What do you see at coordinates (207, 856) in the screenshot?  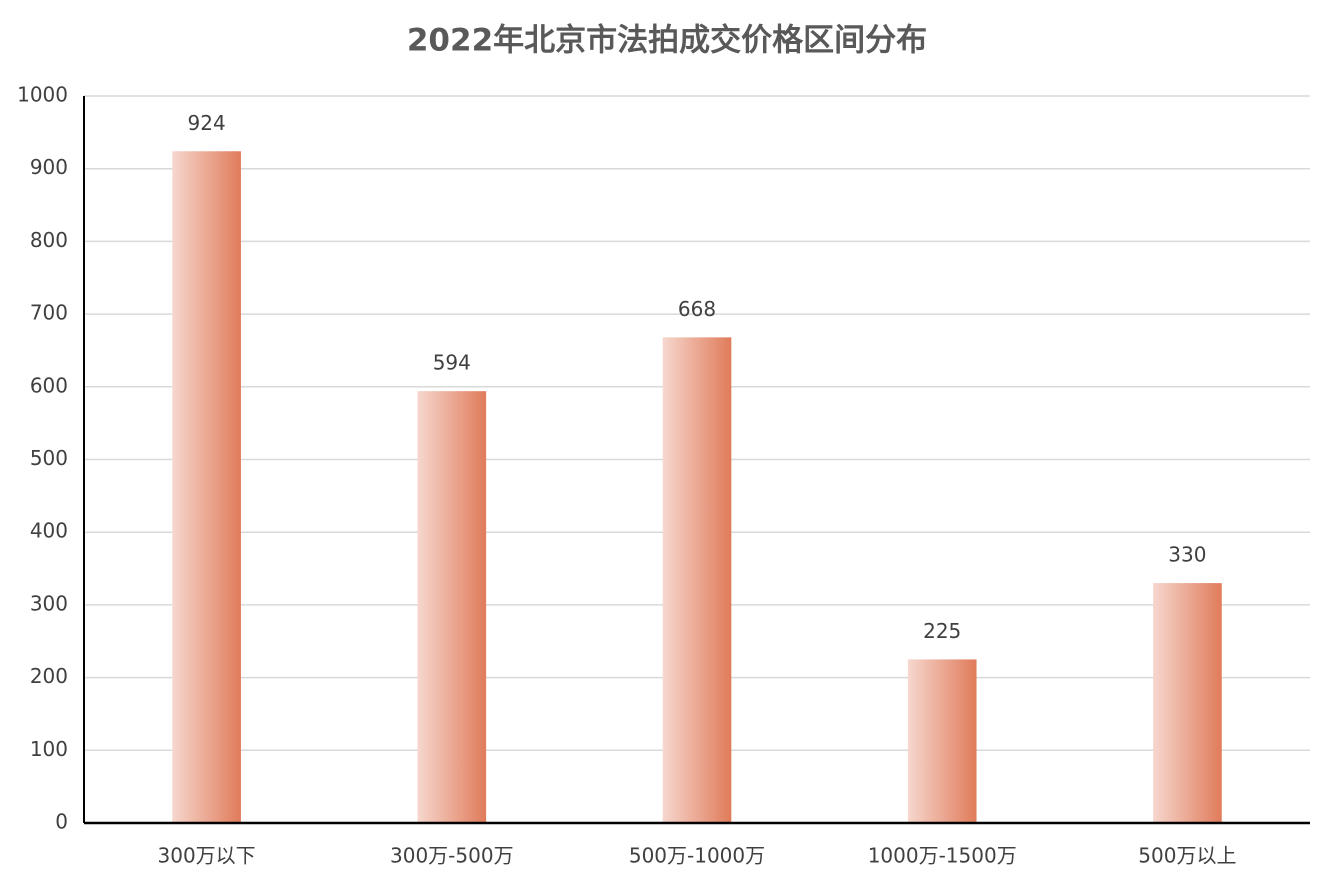 I see `x-tick-label: 300万以下` at bounding box center [207, 856].